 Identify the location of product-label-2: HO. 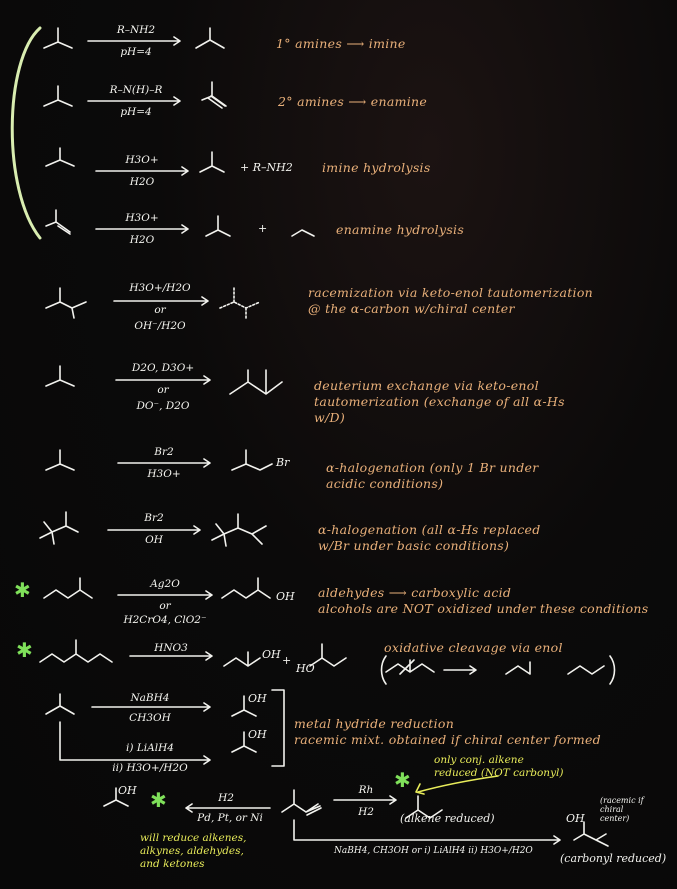
(305, 668).